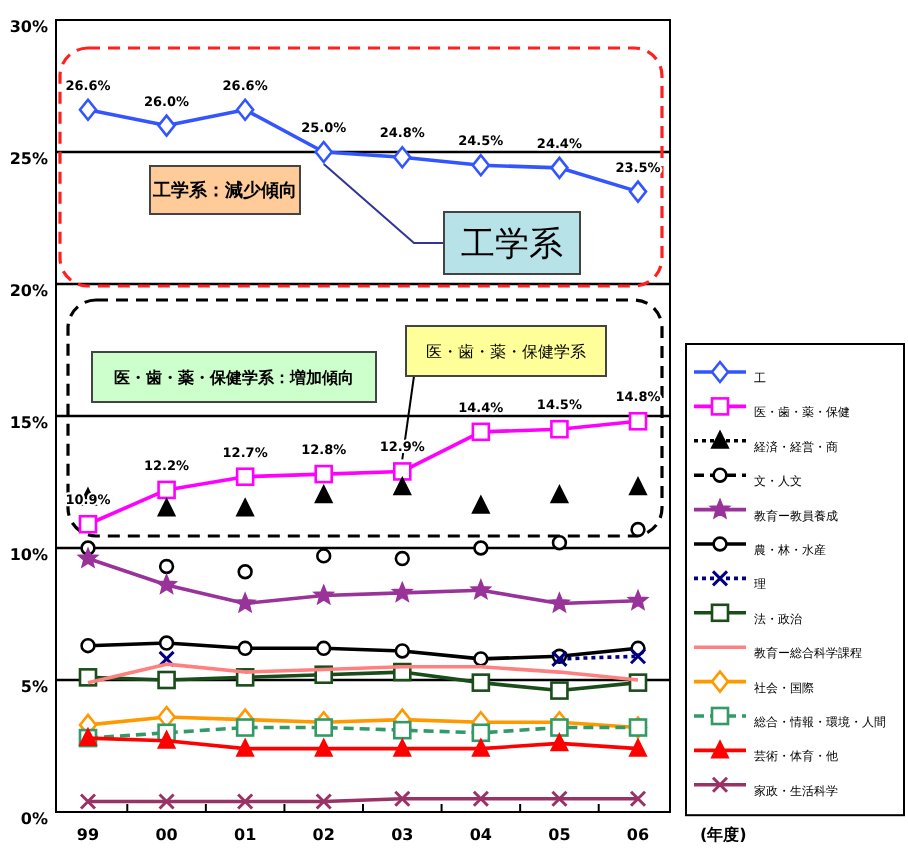  Describe the element at coordinates (88, 835) in the screenshot. I see `x-tick-label: 99` at that location.